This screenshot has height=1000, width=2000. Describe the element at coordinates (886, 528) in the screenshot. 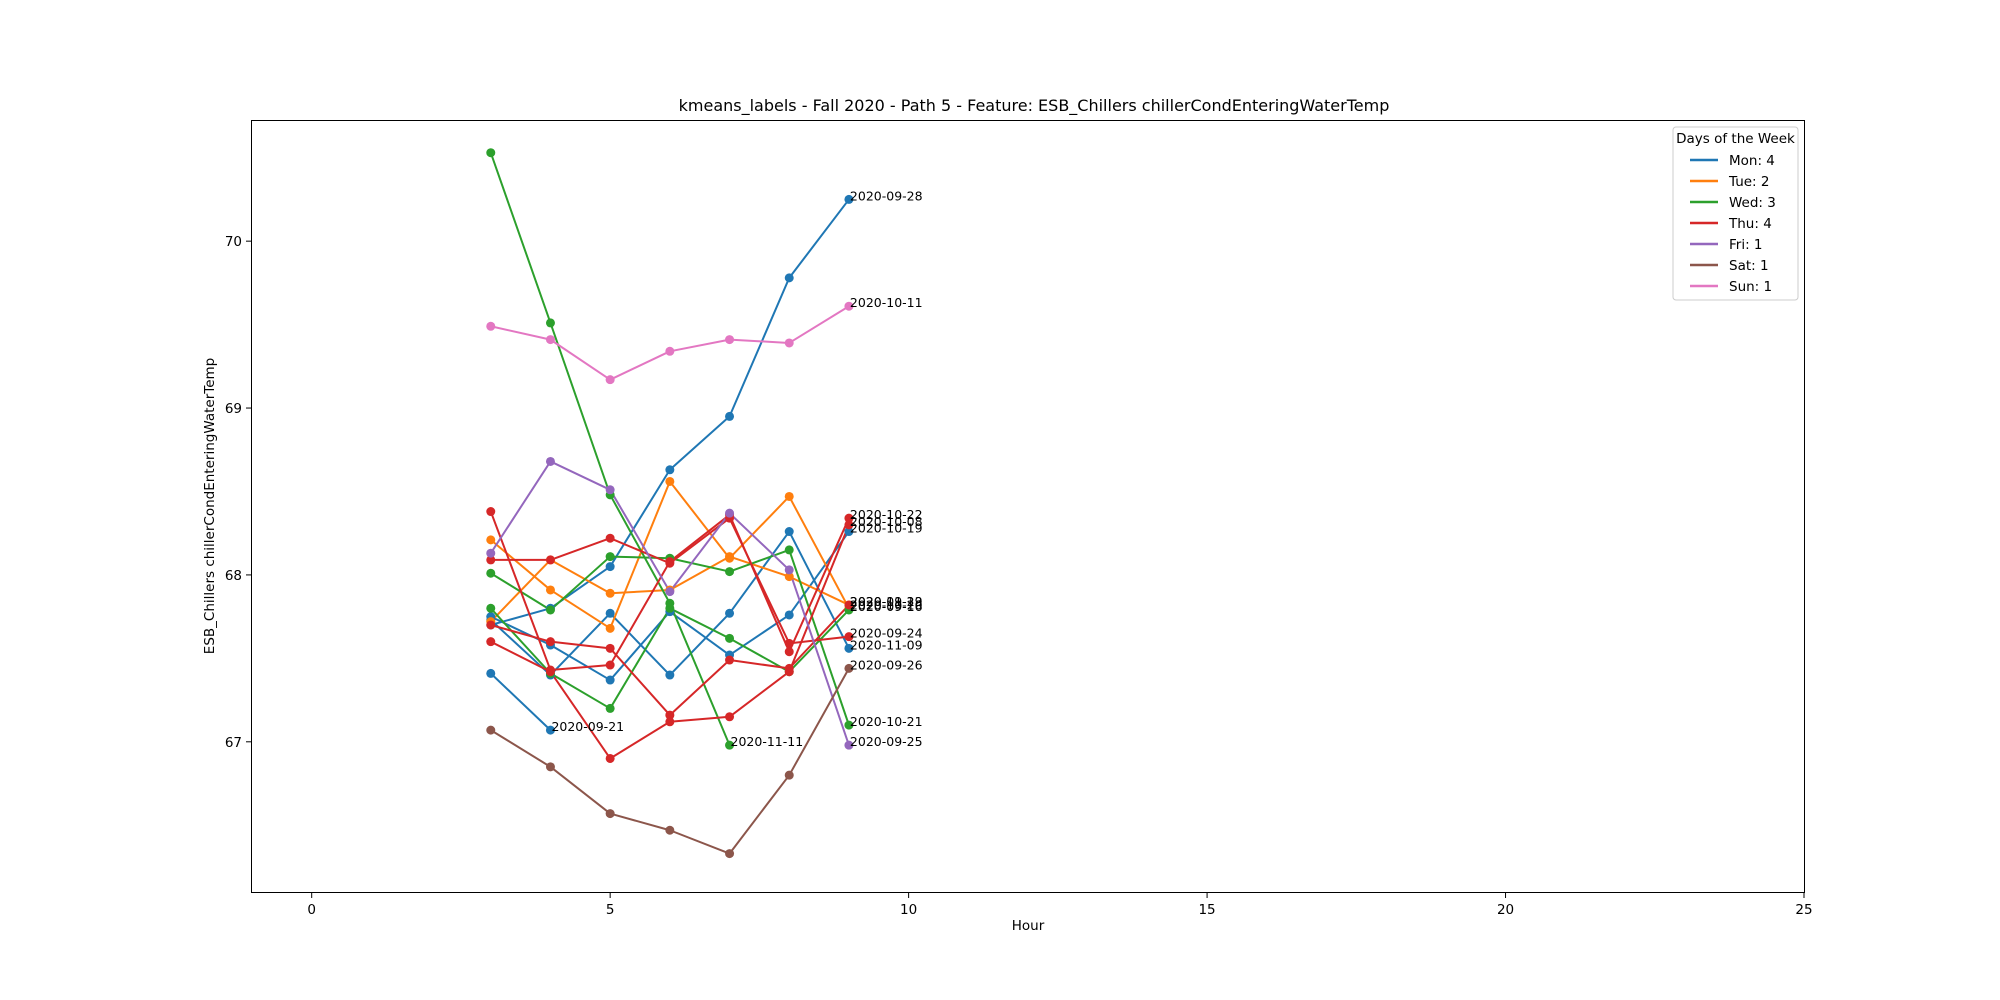

I see `data-label: 2020-10-19` at that location.